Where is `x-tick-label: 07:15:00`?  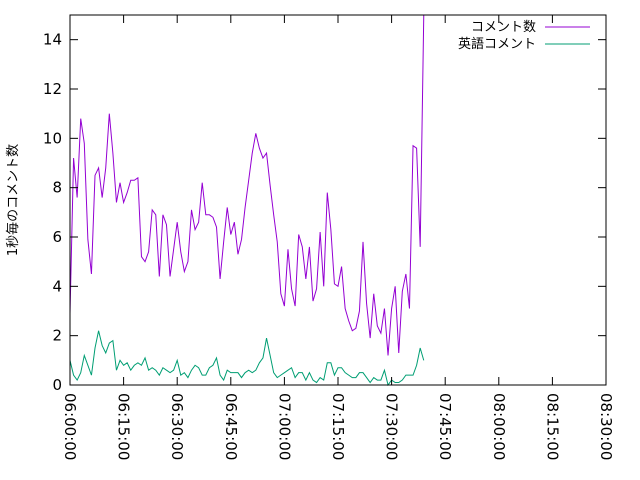
x-tick-label: 07:15:00 is located at coordinates (338, 426).